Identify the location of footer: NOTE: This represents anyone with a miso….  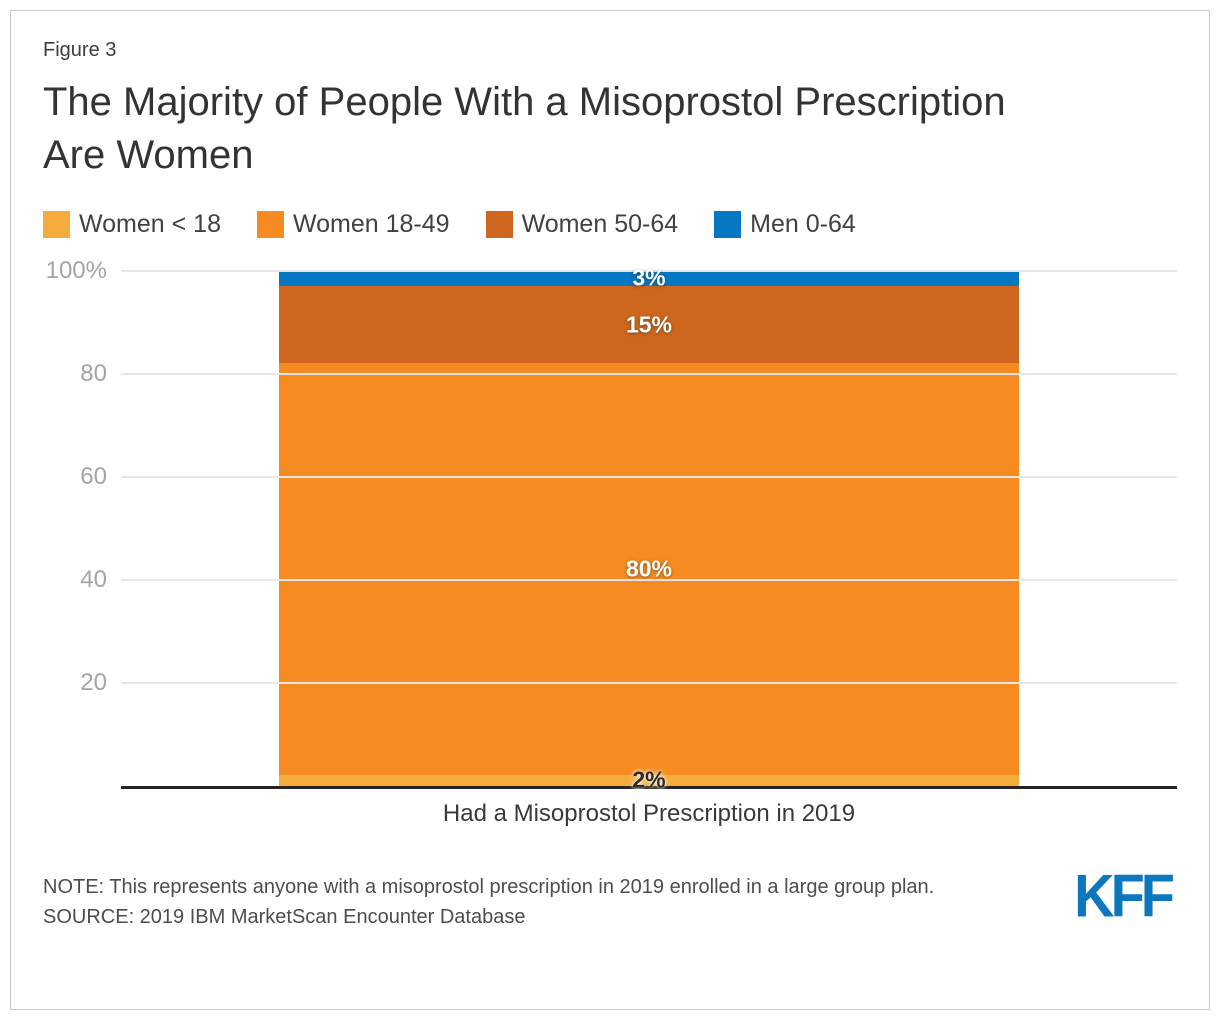
(610, 896).